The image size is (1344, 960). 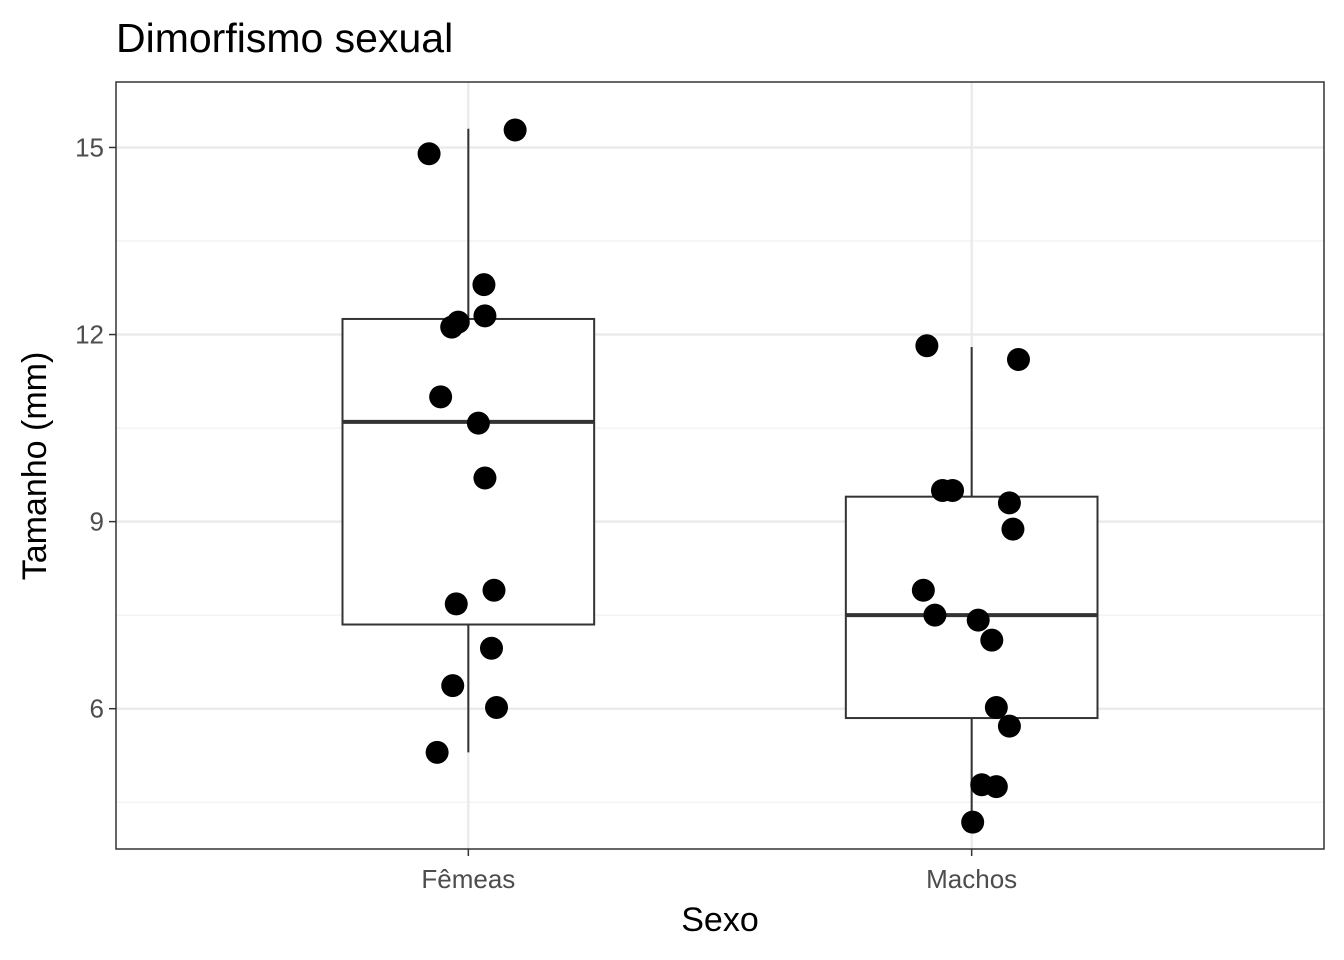 I want to click on chart-title: Dimorfismo sexual, so click(x=284, y=38).